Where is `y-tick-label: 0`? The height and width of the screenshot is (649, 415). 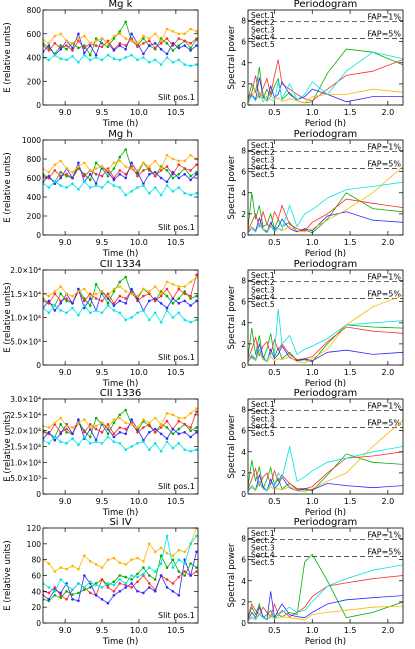 y-tick-label: 0 is located at coordinates (243, 235).